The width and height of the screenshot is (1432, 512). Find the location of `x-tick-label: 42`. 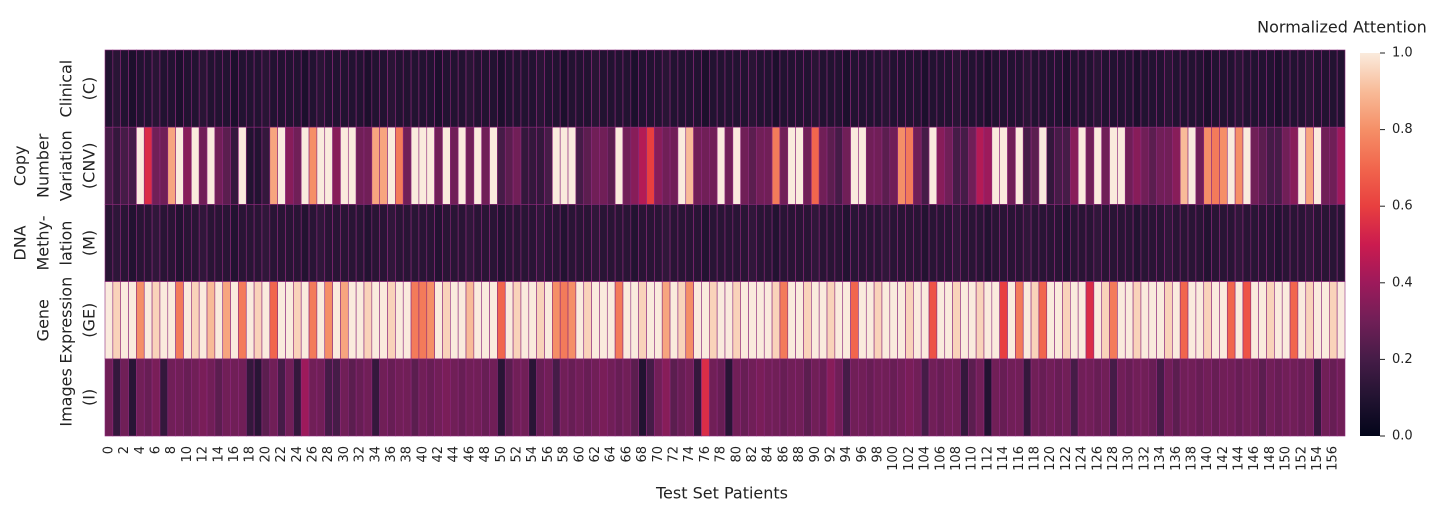

x-tick-label: 42 is located at coordinates (438, 454).